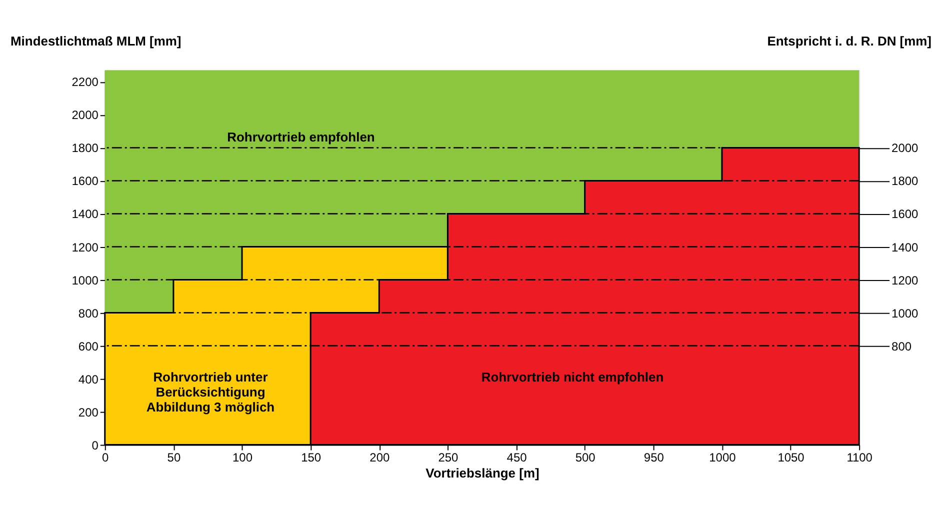 This screenshot has height=511, width=941. Describe the element at coordinates (85, 82) in the screenshot. I see `y-tick-label: 2200` at that location.